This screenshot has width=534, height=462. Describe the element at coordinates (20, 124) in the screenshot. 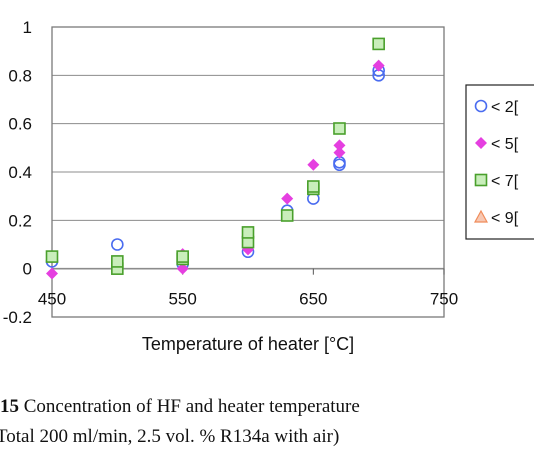

I see `y-tick-label: 0.6` at that location.